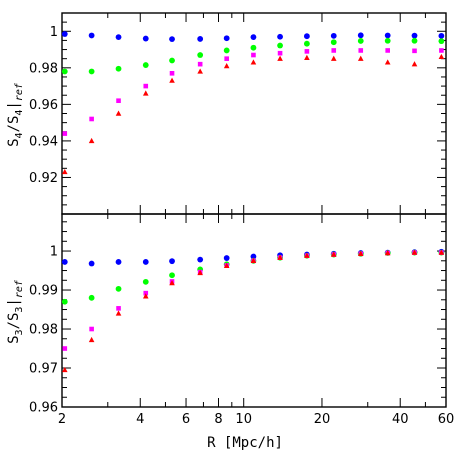  What do you see at coordinates (15, 114) in the screenshot?
I see `y-axis-title-s4: S4/S4|ref` at bounding box center [15, 114].